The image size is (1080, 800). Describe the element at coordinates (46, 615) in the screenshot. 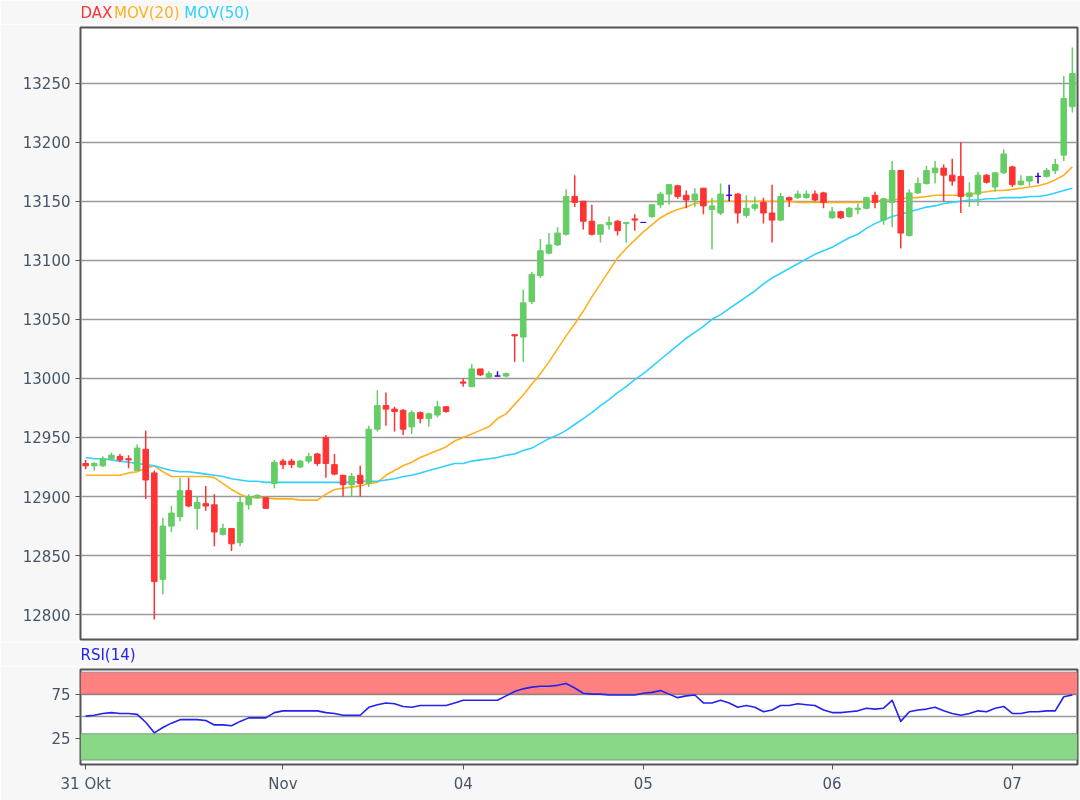

I see `y-tick-label: 12800` at that location.